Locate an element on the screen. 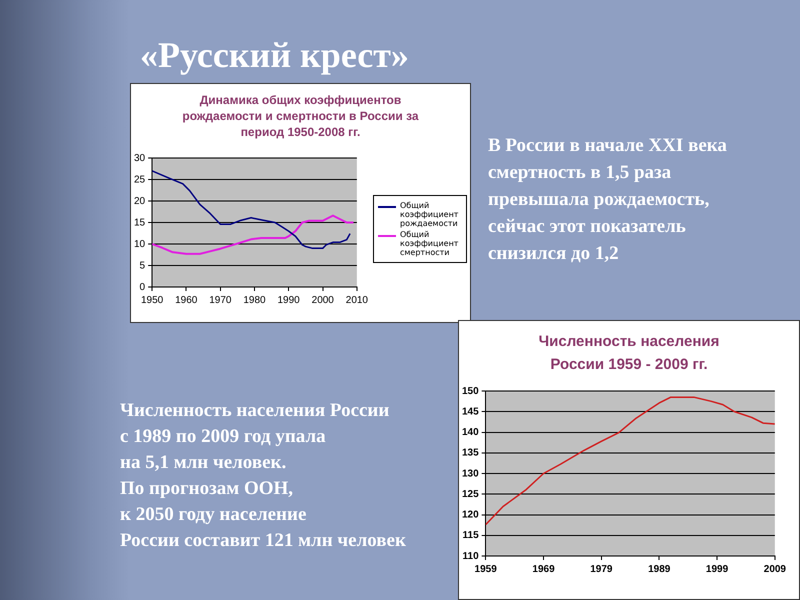 This screenshot has width=800, height=600. y-tick-label: 125 is located at coordinates (471, 494).